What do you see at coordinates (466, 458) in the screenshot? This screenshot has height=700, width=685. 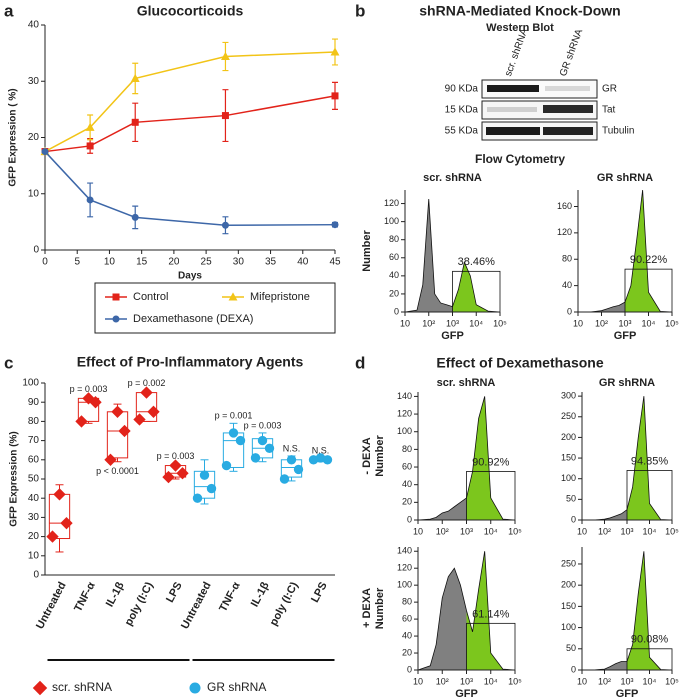 I see `histogram-outline` at bounding box center [466, 458].